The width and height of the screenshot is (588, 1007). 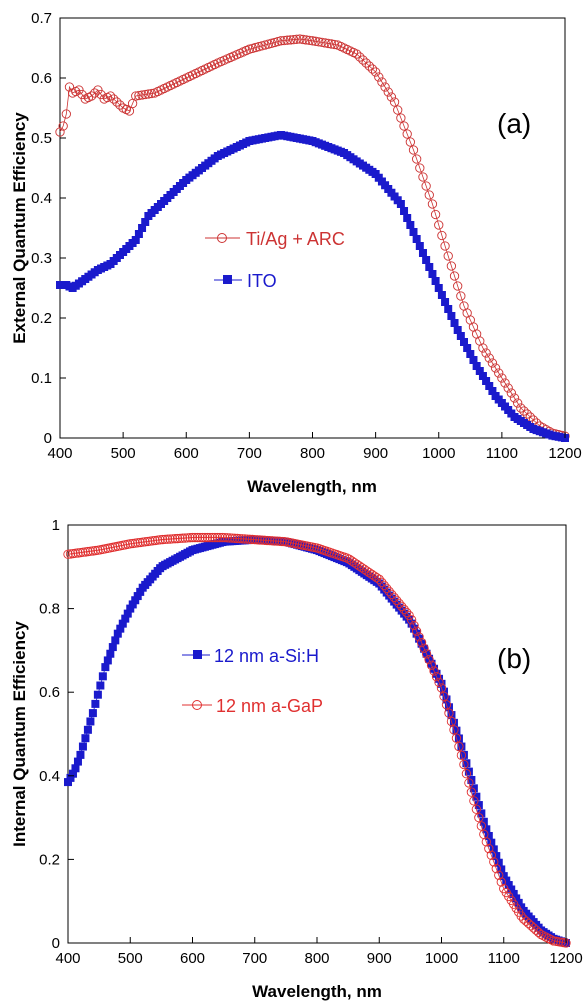 I want to click on y-tick-label: 0, so click(x=48, y=438).